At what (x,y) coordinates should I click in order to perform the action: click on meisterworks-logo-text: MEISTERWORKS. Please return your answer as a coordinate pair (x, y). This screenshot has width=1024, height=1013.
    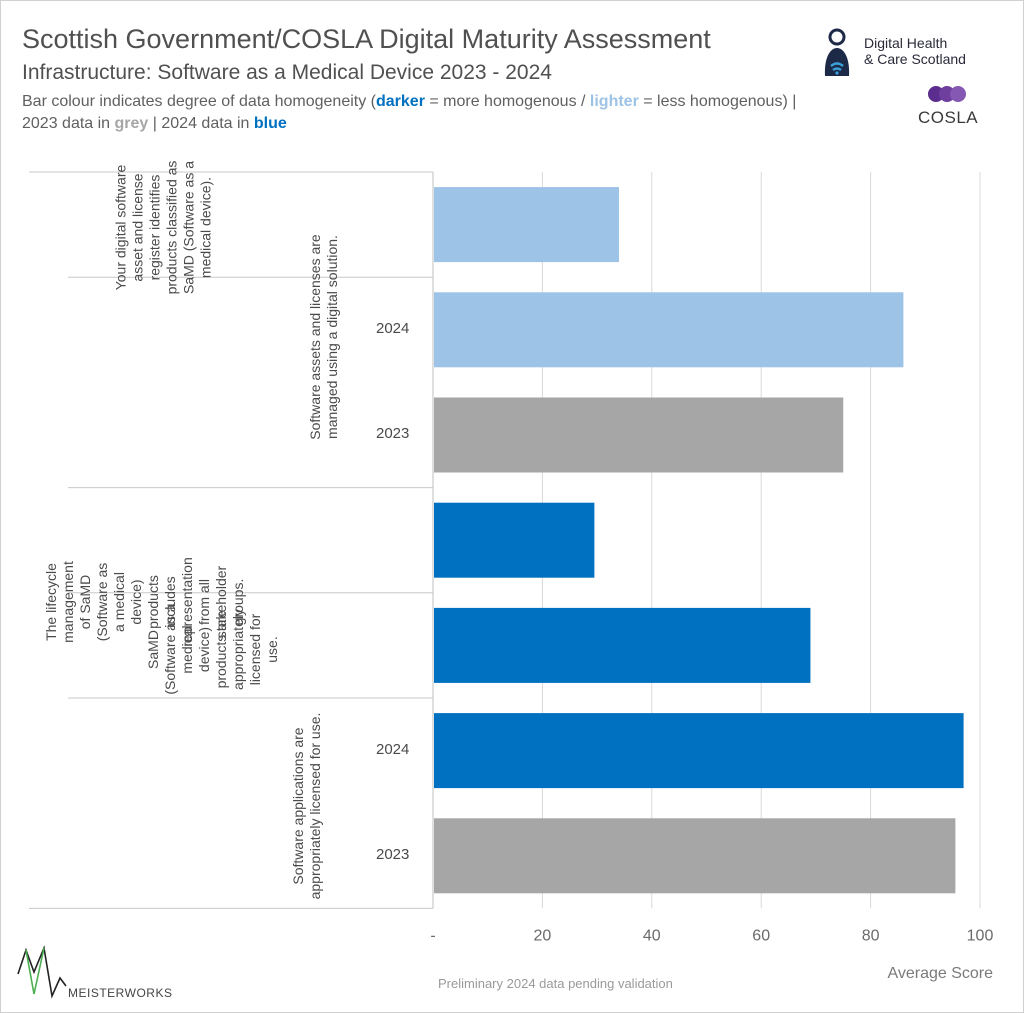
    Looking at the image, I should click on (120, 993).